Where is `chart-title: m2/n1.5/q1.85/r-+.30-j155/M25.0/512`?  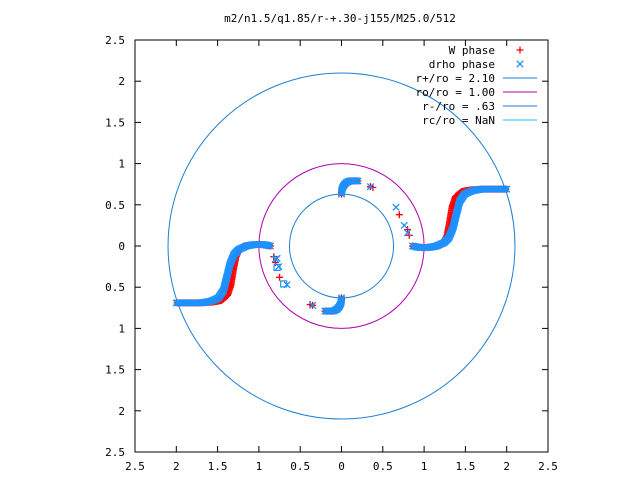 chart-title: m2/n1.5/q1.85/r-+.30-j155/M25.0/512 is located at coordinates (340, 18).